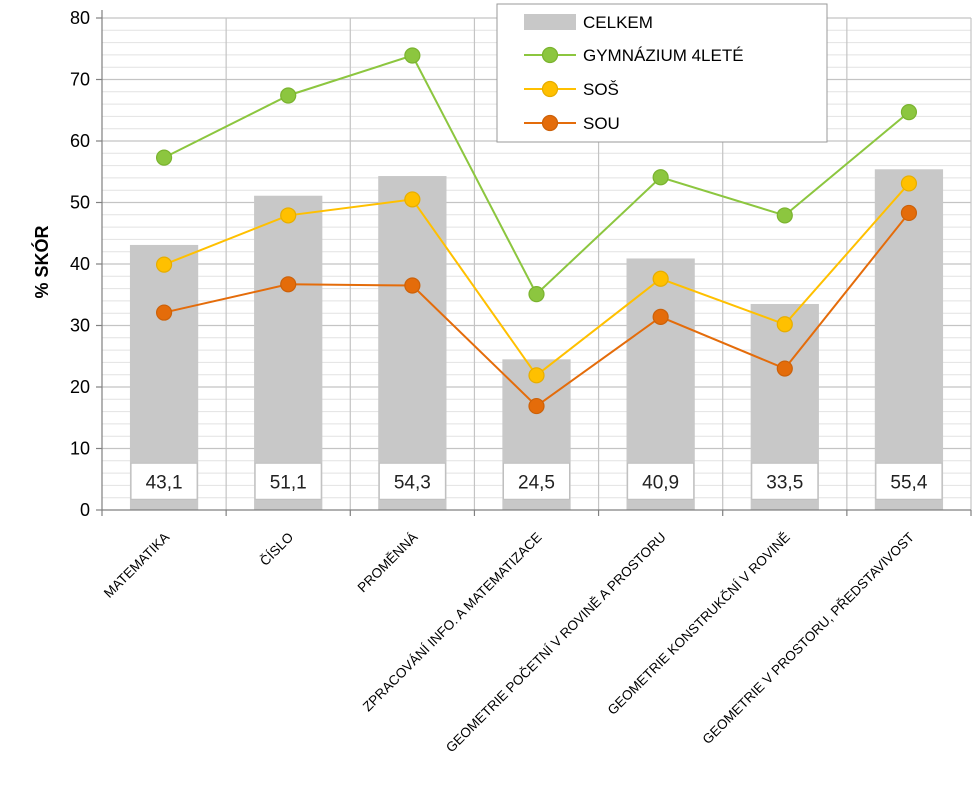 This screenshot has height=811, width=980. Describe the element at coordinates (388, 563) in the screenshot. I see `x-tick-label: PROMĚNNÁ` at that location.